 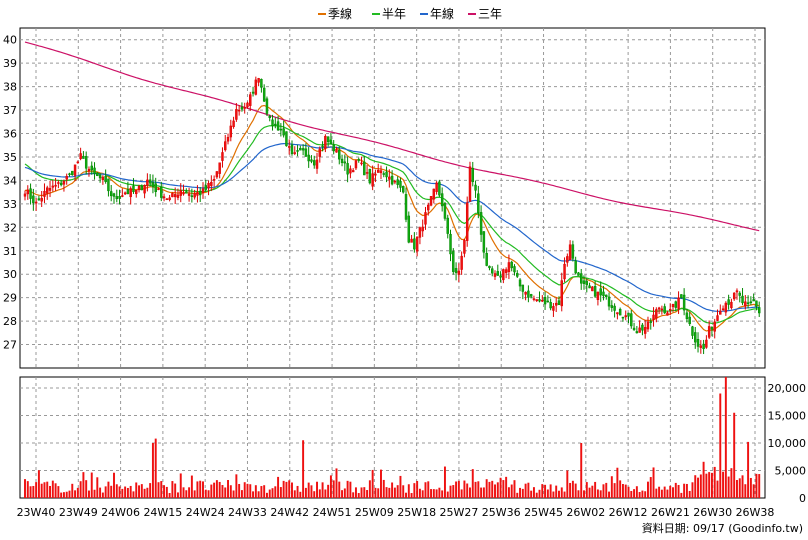 I want to click on legend-label: 季線, so click(x=340, y=13).